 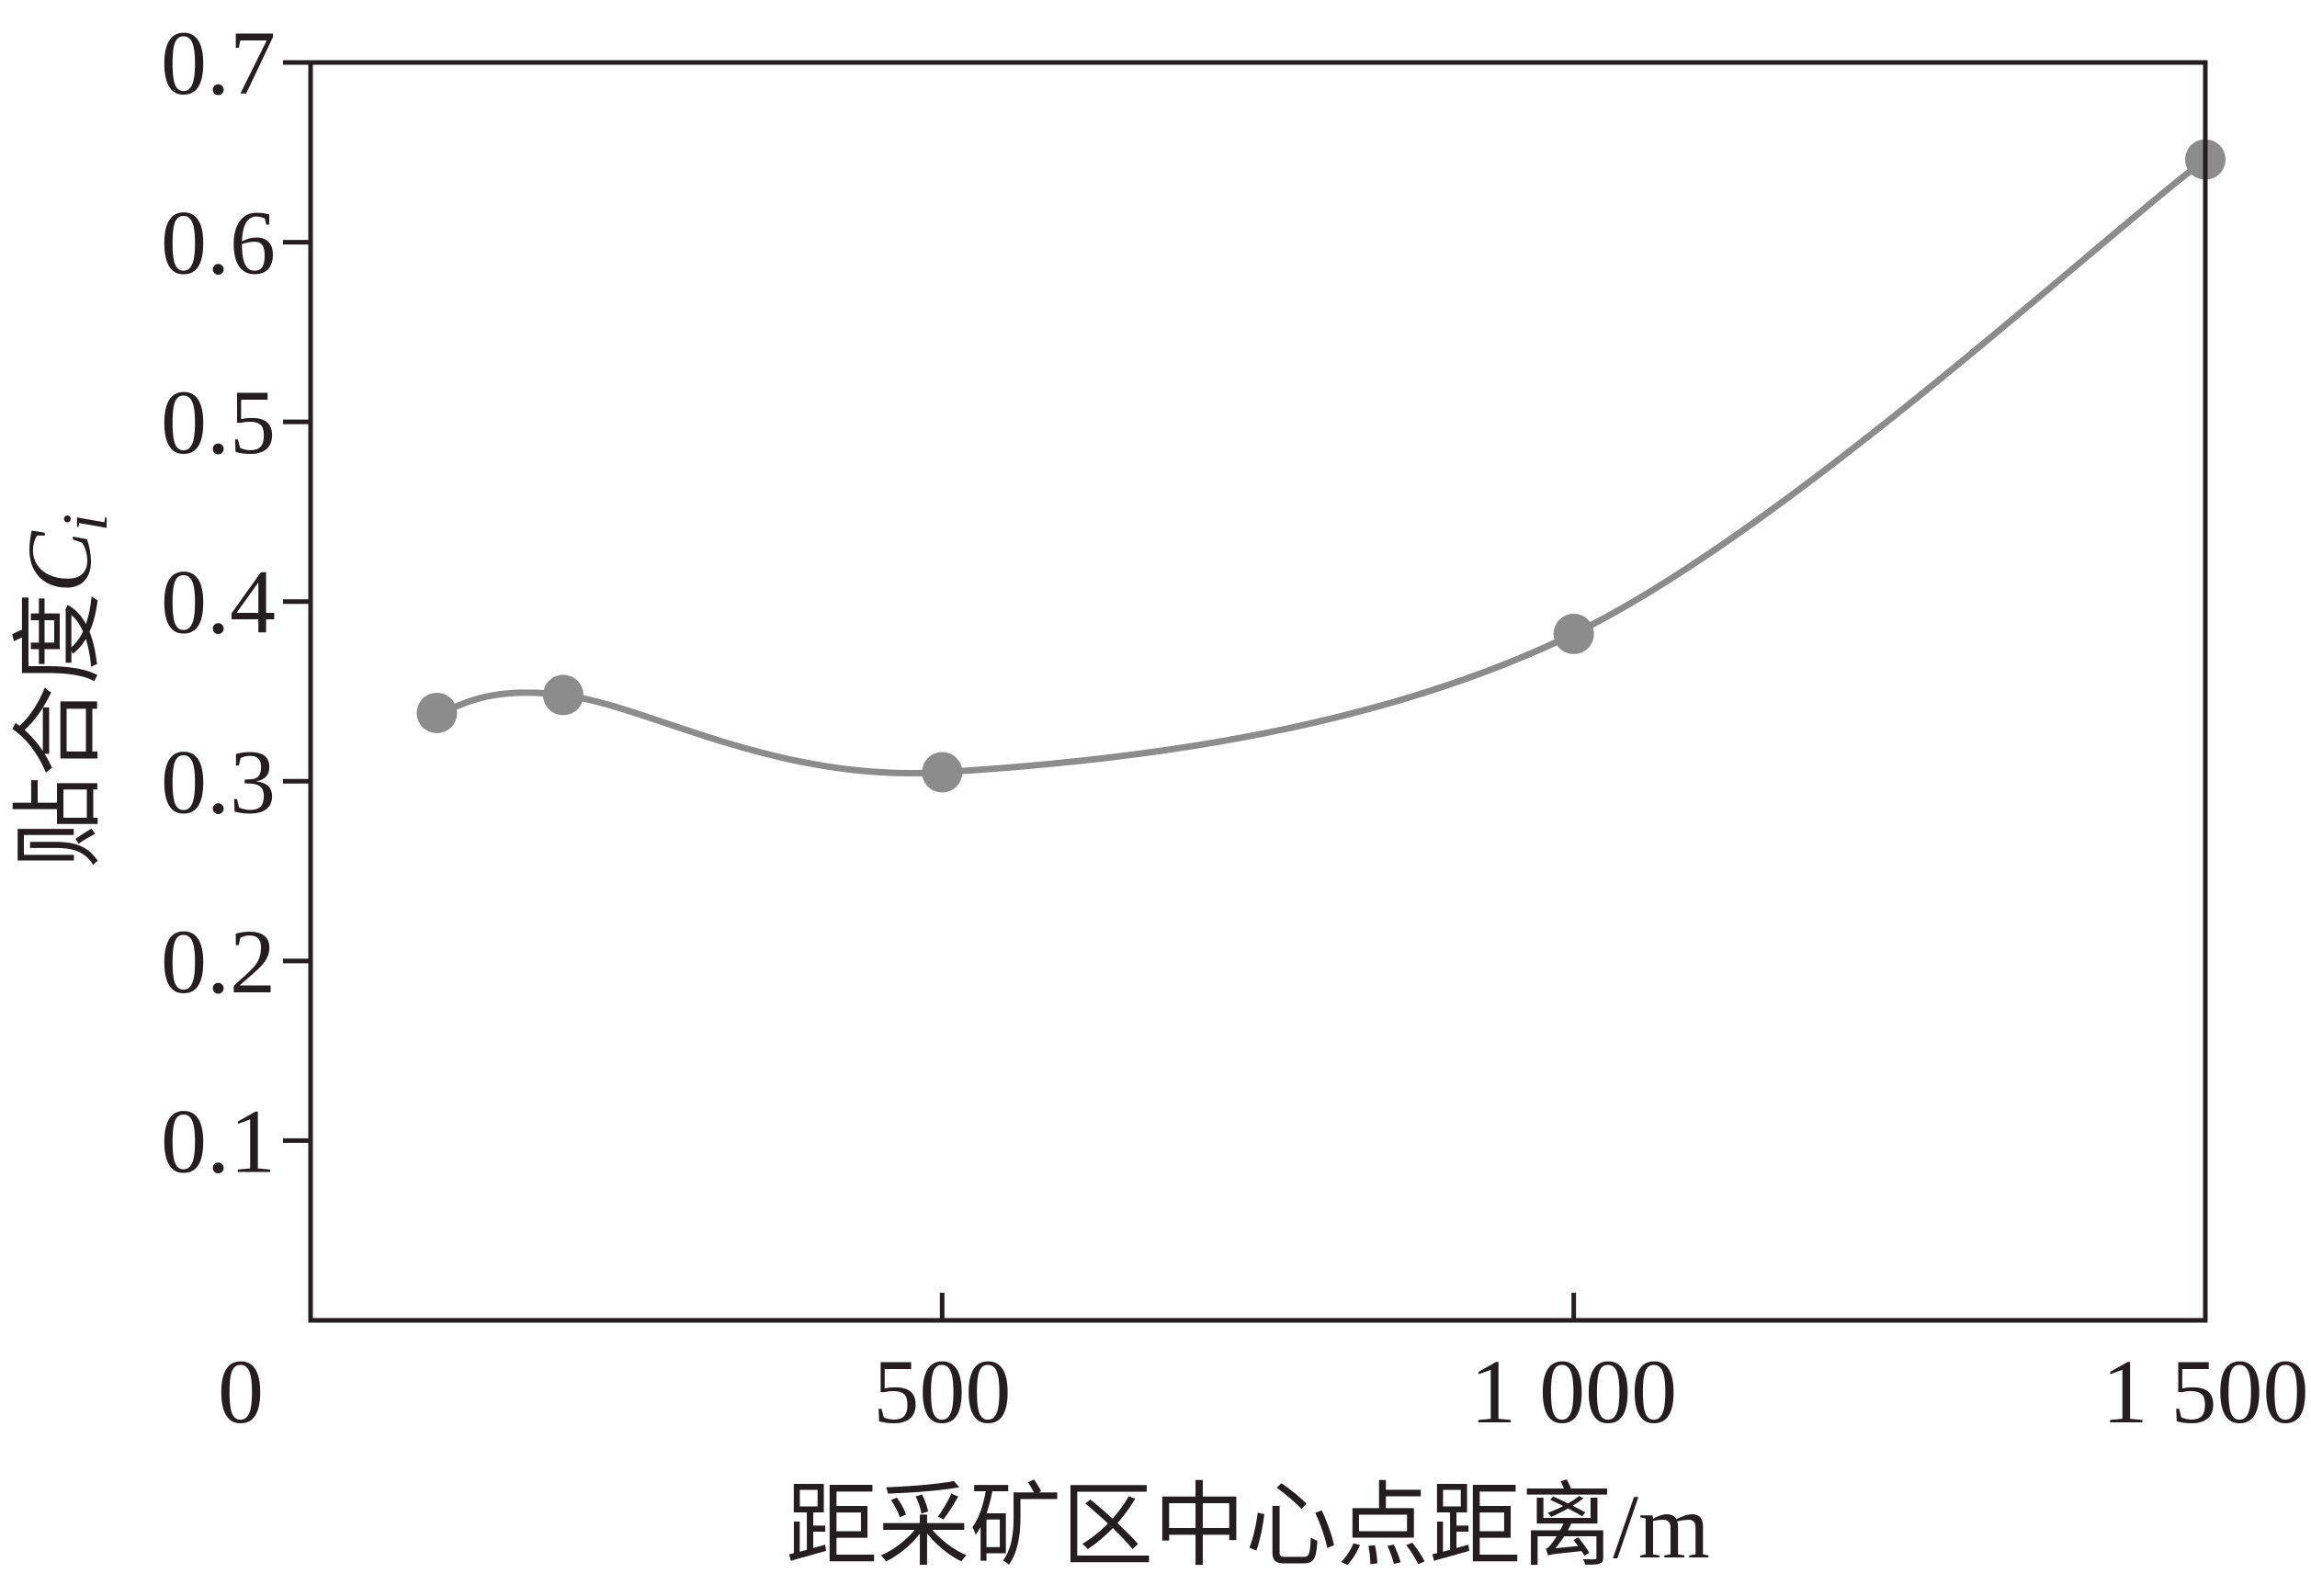 I want to click on y-axis-title: 贴合度Ci, so click(x=64, y=691).